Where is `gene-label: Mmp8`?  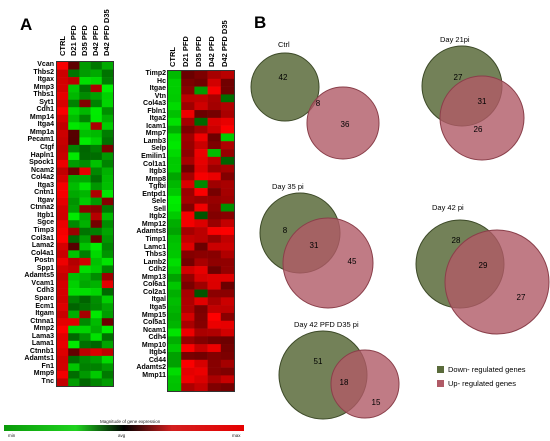
gene-label: Mmp8 is located at coordinates (155, 179).